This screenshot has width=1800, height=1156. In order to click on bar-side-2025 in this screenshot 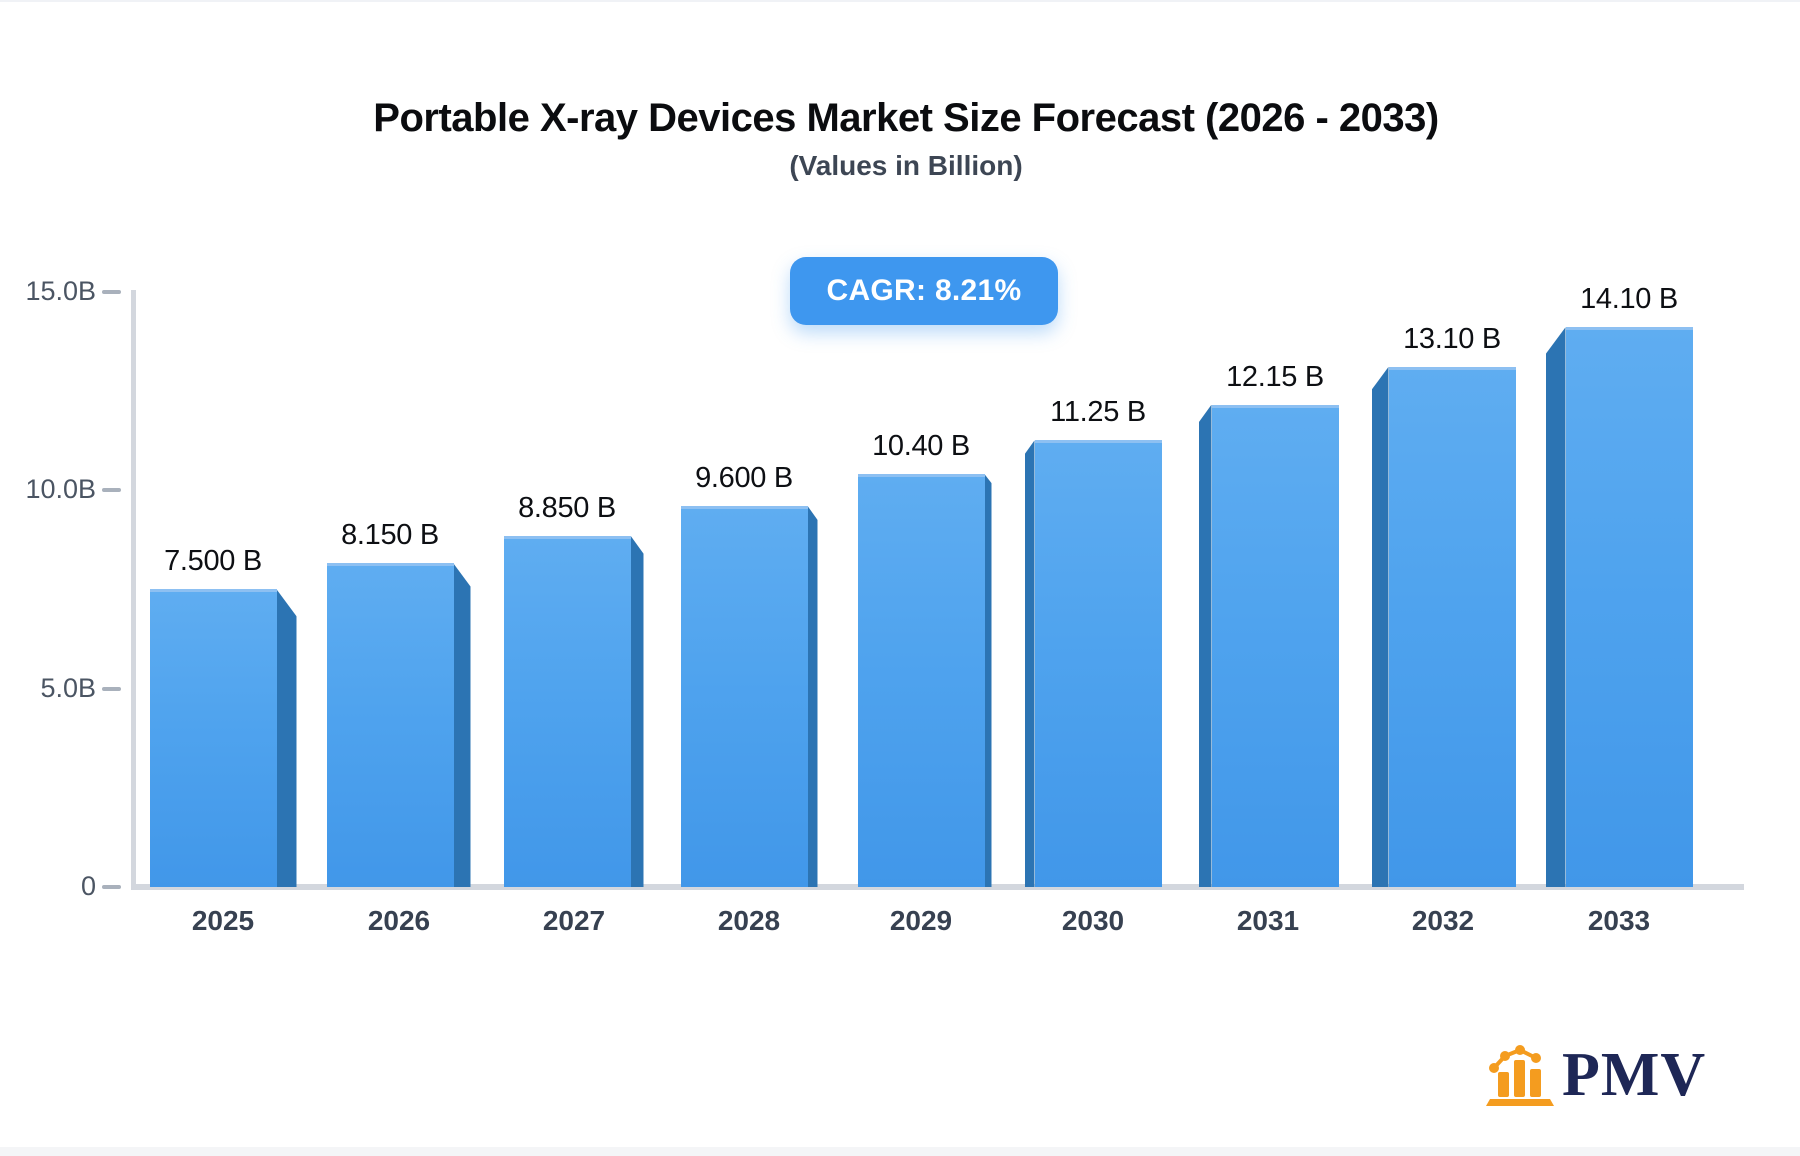, I will do `click(286, 738)`.